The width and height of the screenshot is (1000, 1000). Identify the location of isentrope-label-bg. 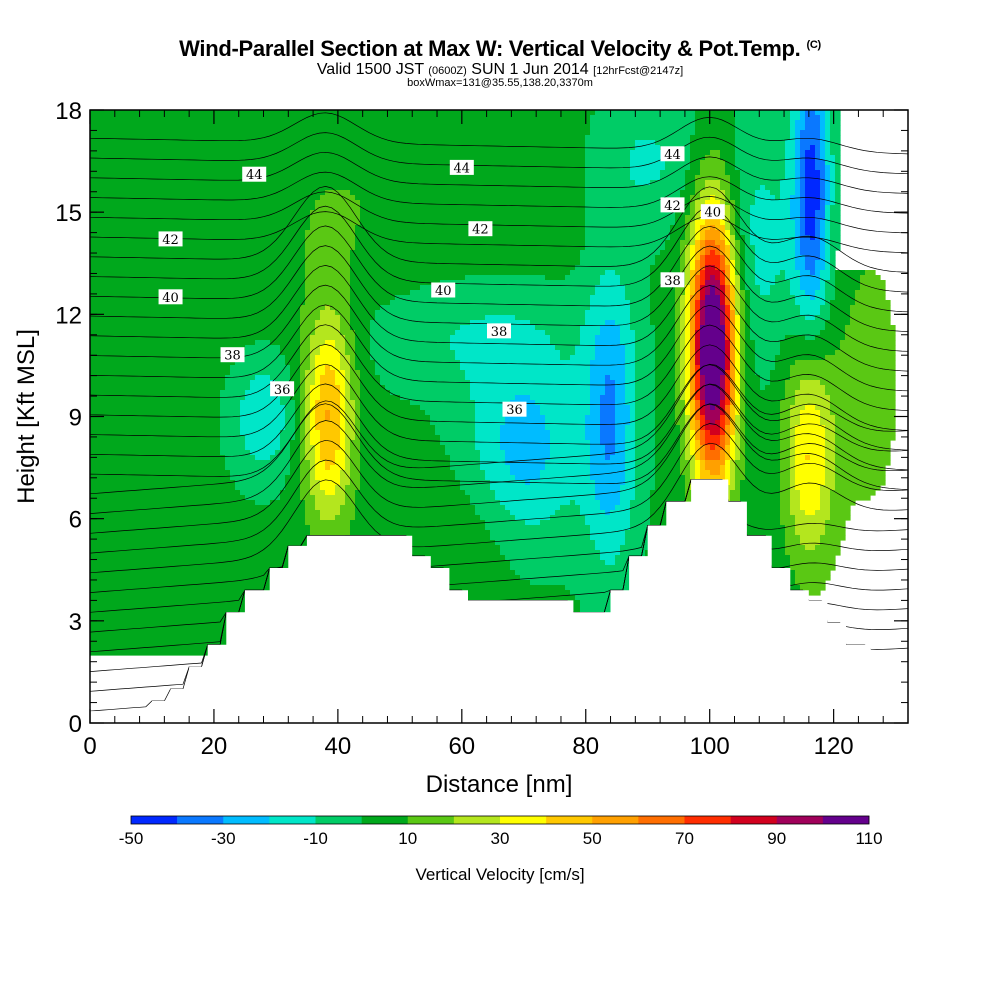
(461, 167).